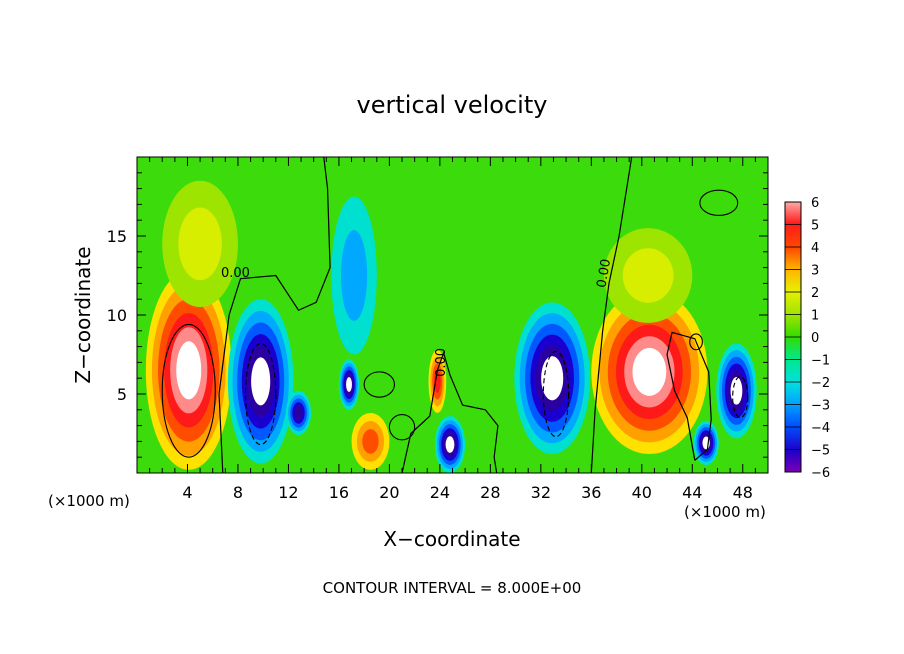  What do you see at coordinates (89, 501) in the screenshot?
I see `x-unit-left: (×1000 m)` at bounding box center [89, 501].